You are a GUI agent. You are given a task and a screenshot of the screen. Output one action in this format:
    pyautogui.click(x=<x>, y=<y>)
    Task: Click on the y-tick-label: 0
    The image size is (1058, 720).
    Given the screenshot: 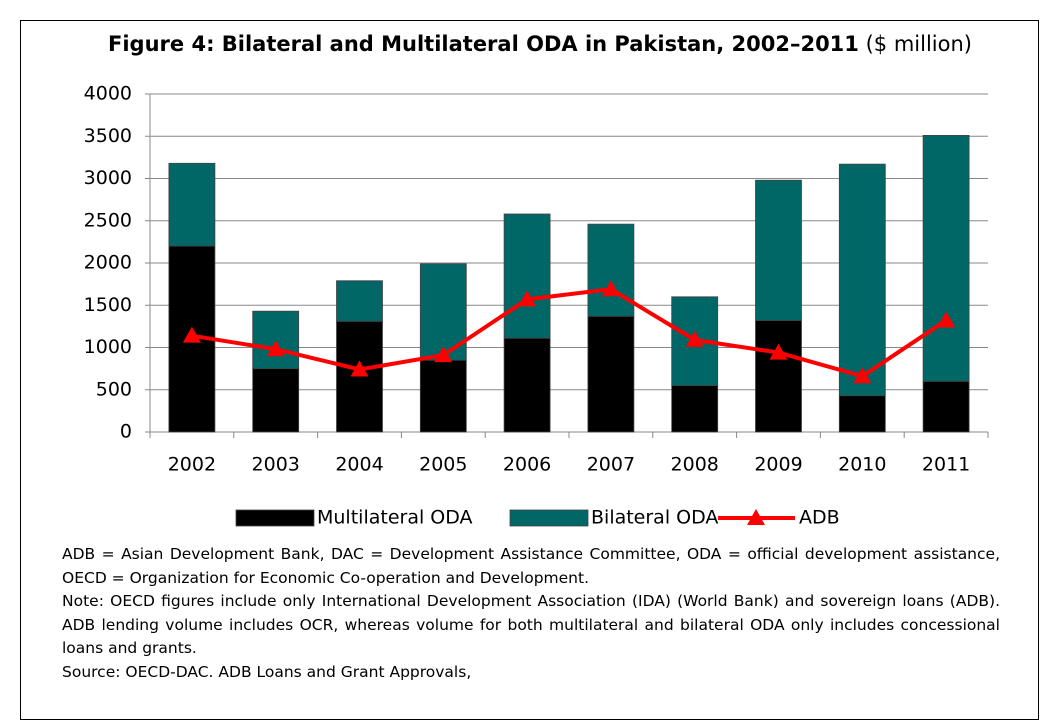 What is the action you would take?
    pyautogui.click(x=126, y=432)
    